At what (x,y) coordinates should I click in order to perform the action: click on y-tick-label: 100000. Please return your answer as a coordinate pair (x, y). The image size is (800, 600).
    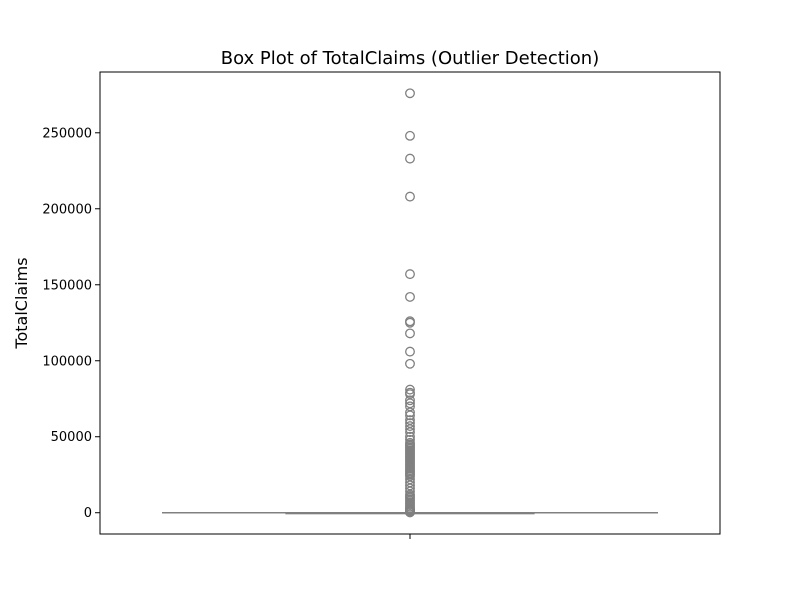
    Looking at the image, I should click on (67, 361).